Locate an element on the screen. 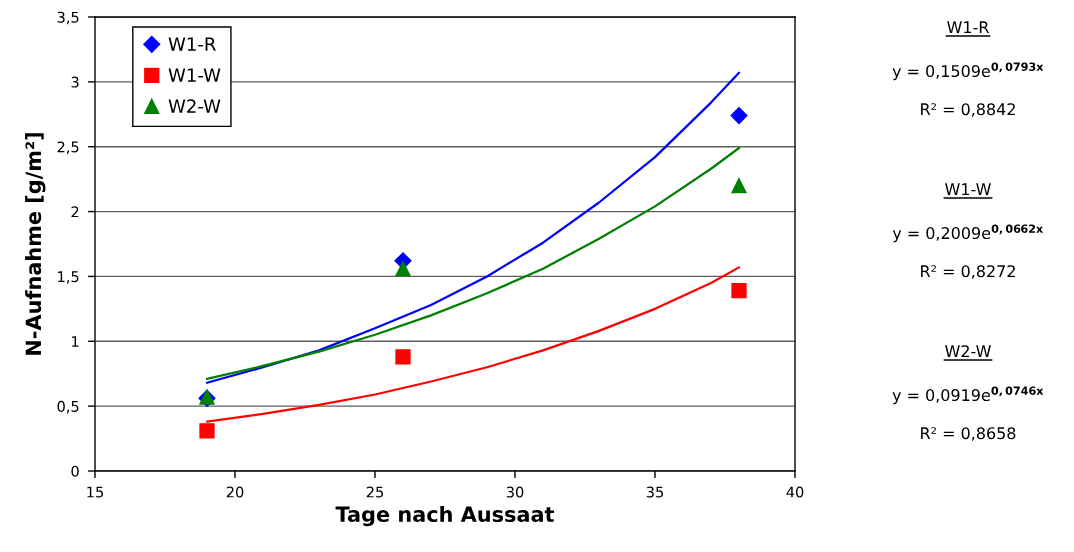 The height and width of the screenshot is (552, 1074). x-tick-label: 30 is located at coordinates (515, 492).